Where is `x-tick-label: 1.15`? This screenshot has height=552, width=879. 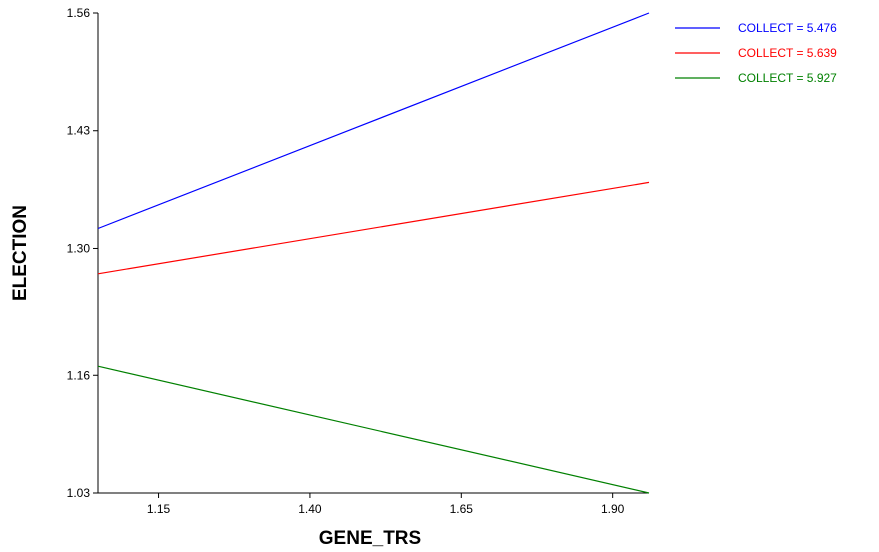 x-tick-label: 1.15 is located at coordinates (159, 509).